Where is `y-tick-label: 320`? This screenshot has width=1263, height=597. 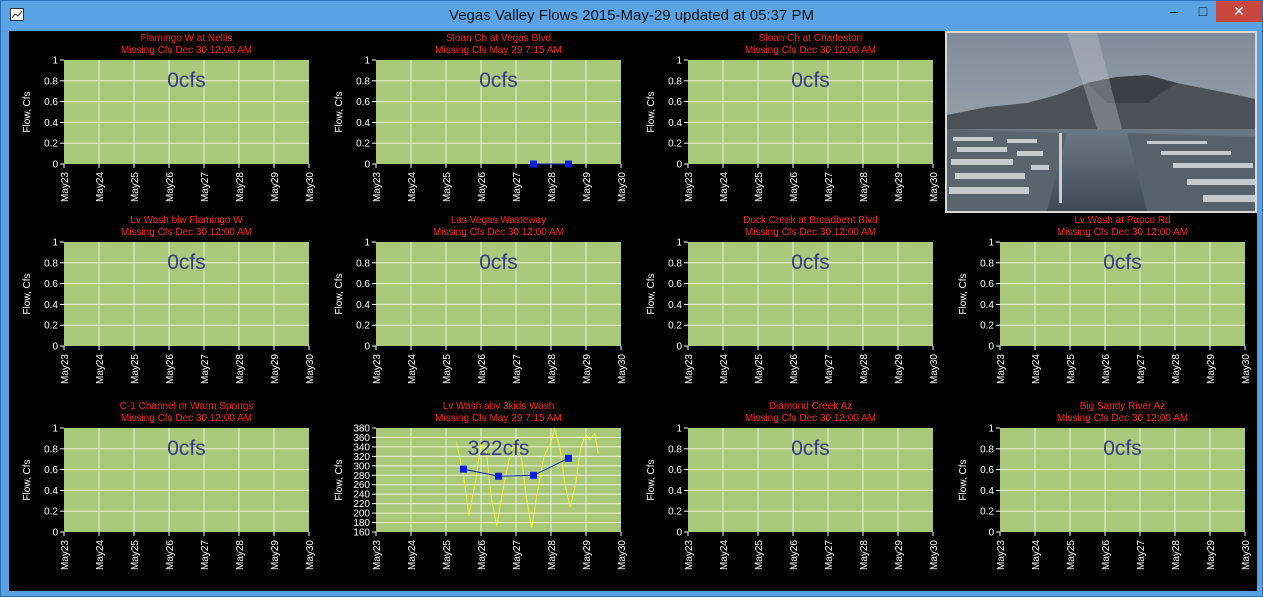 y-tick-label: 320 is located at coordinates (361, 457).